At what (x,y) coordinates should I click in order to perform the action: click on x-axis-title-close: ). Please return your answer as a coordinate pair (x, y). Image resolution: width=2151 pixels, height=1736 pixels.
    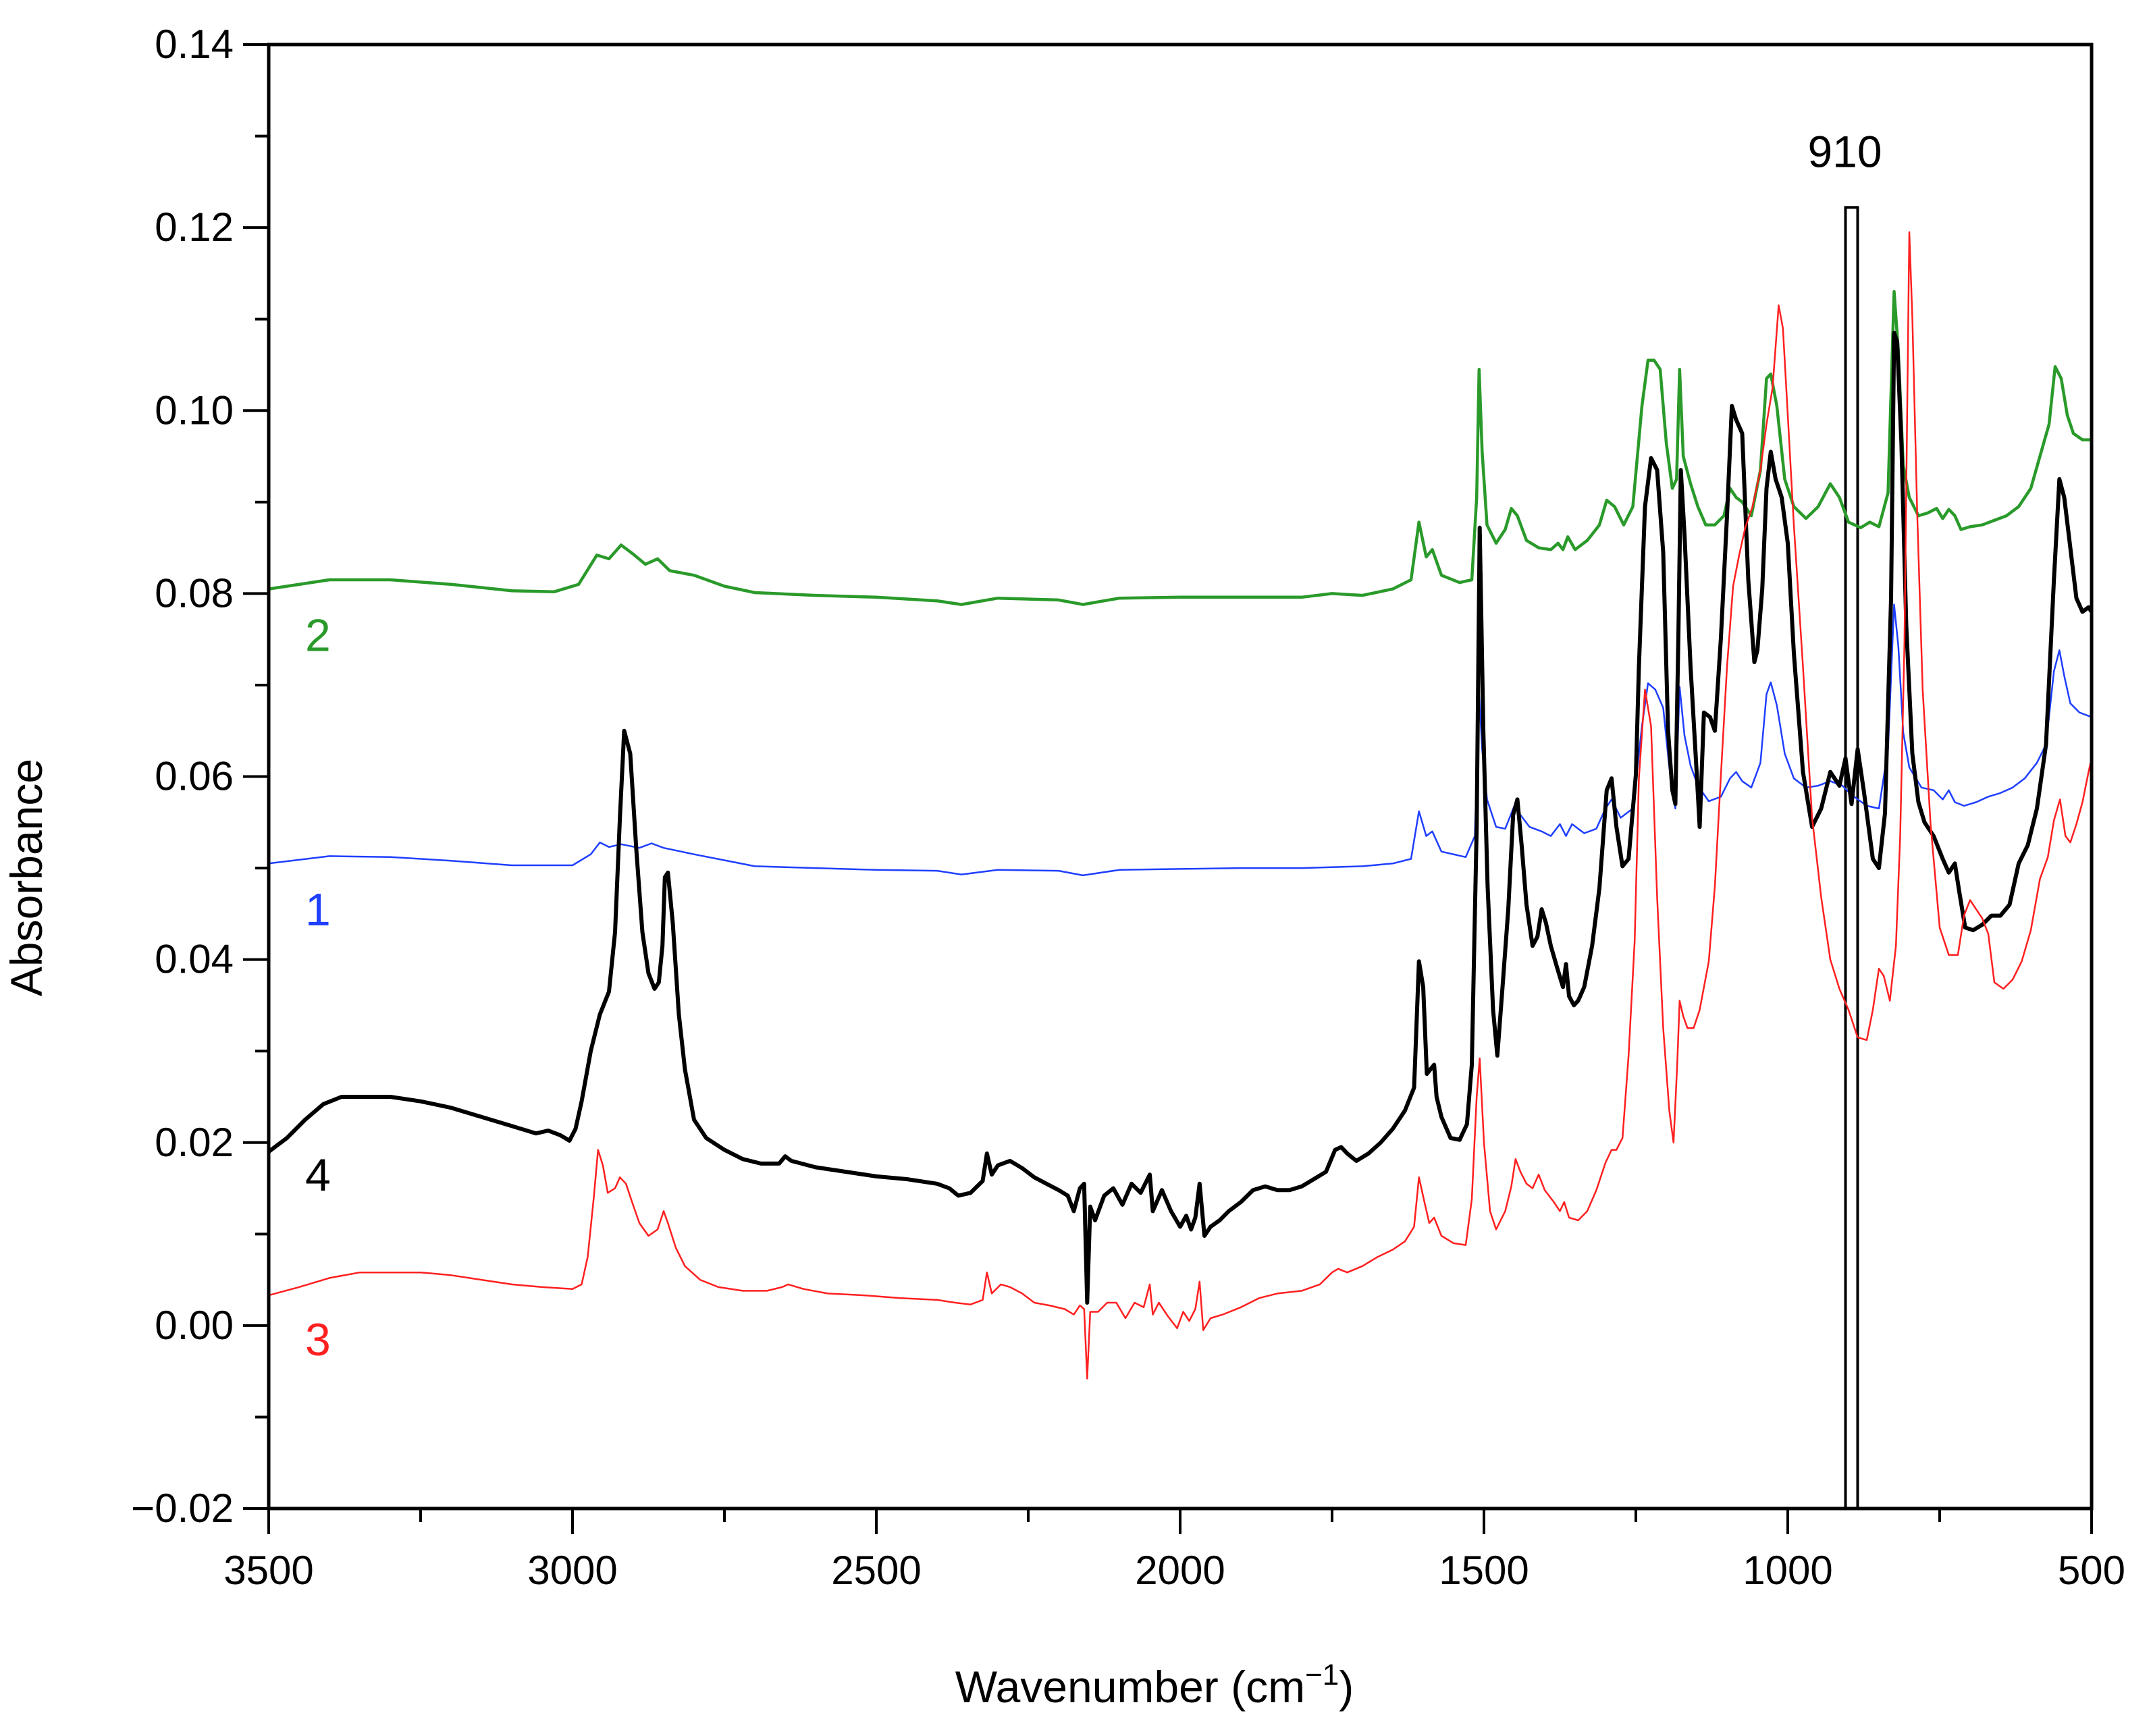
    Looking at the image, I should click on (1346, 1687).